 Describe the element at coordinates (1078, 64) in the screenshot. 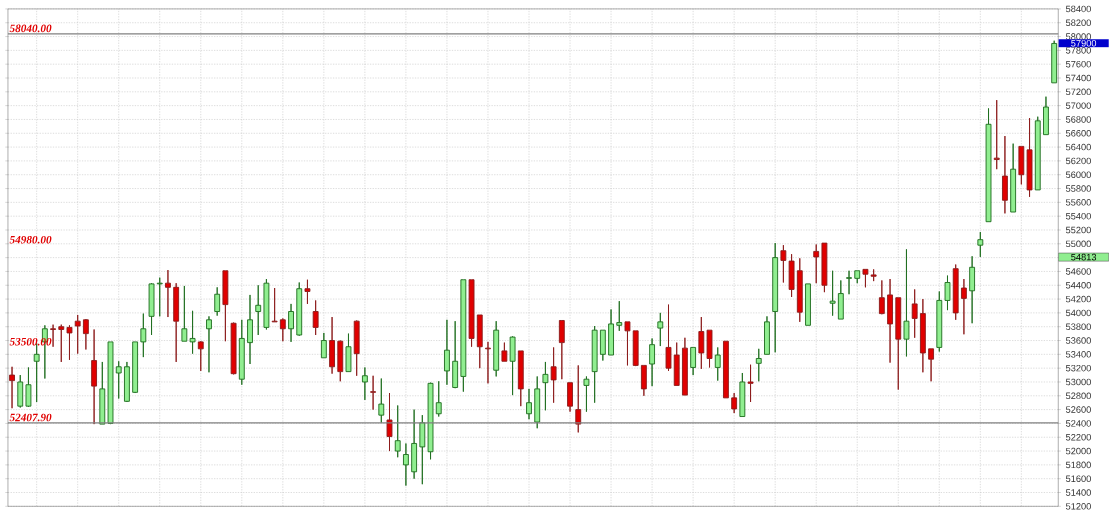

I see `y-tick-label: 57600` at that location.